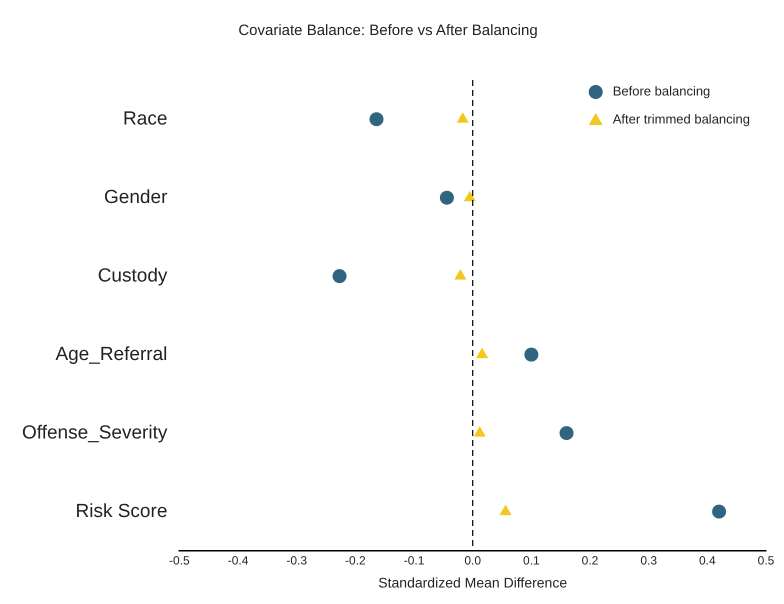 This screenshot has width=784, height=604. I want to click on x-tick-label: 0.2, so click(590, 560).